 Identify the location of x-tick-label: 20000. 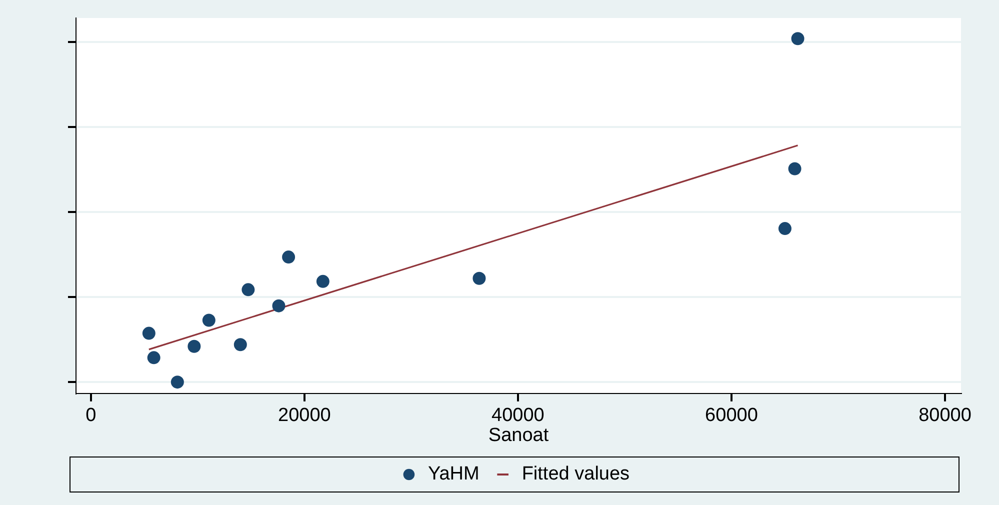
(304, 415).